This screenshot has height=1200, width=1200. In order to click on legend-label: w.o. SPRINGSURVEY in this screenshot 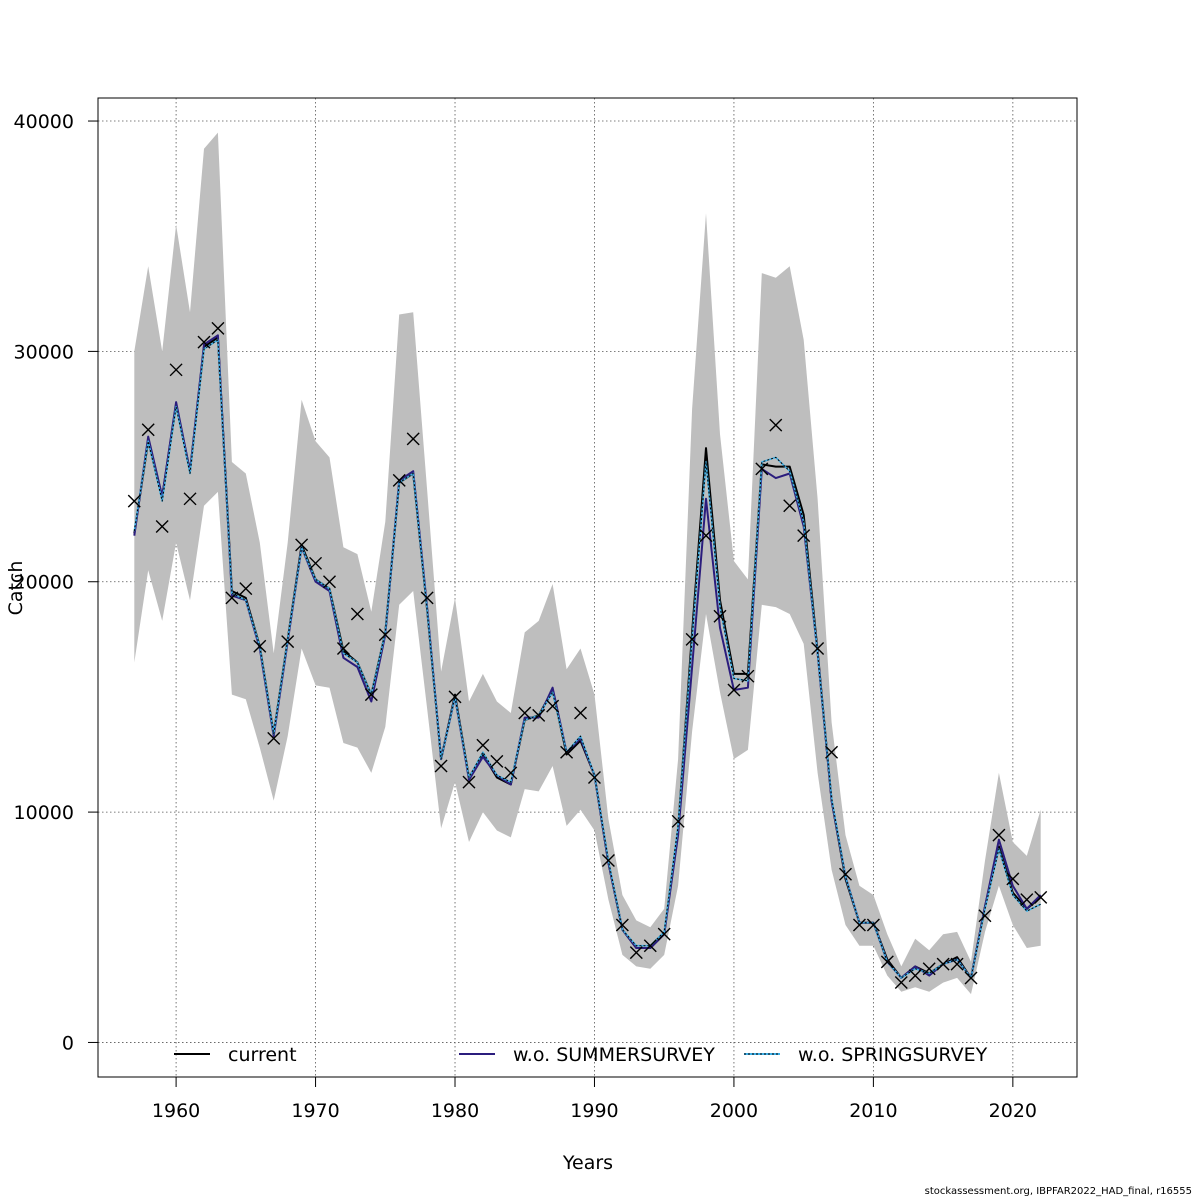, I will do `click(893, 1055)`.